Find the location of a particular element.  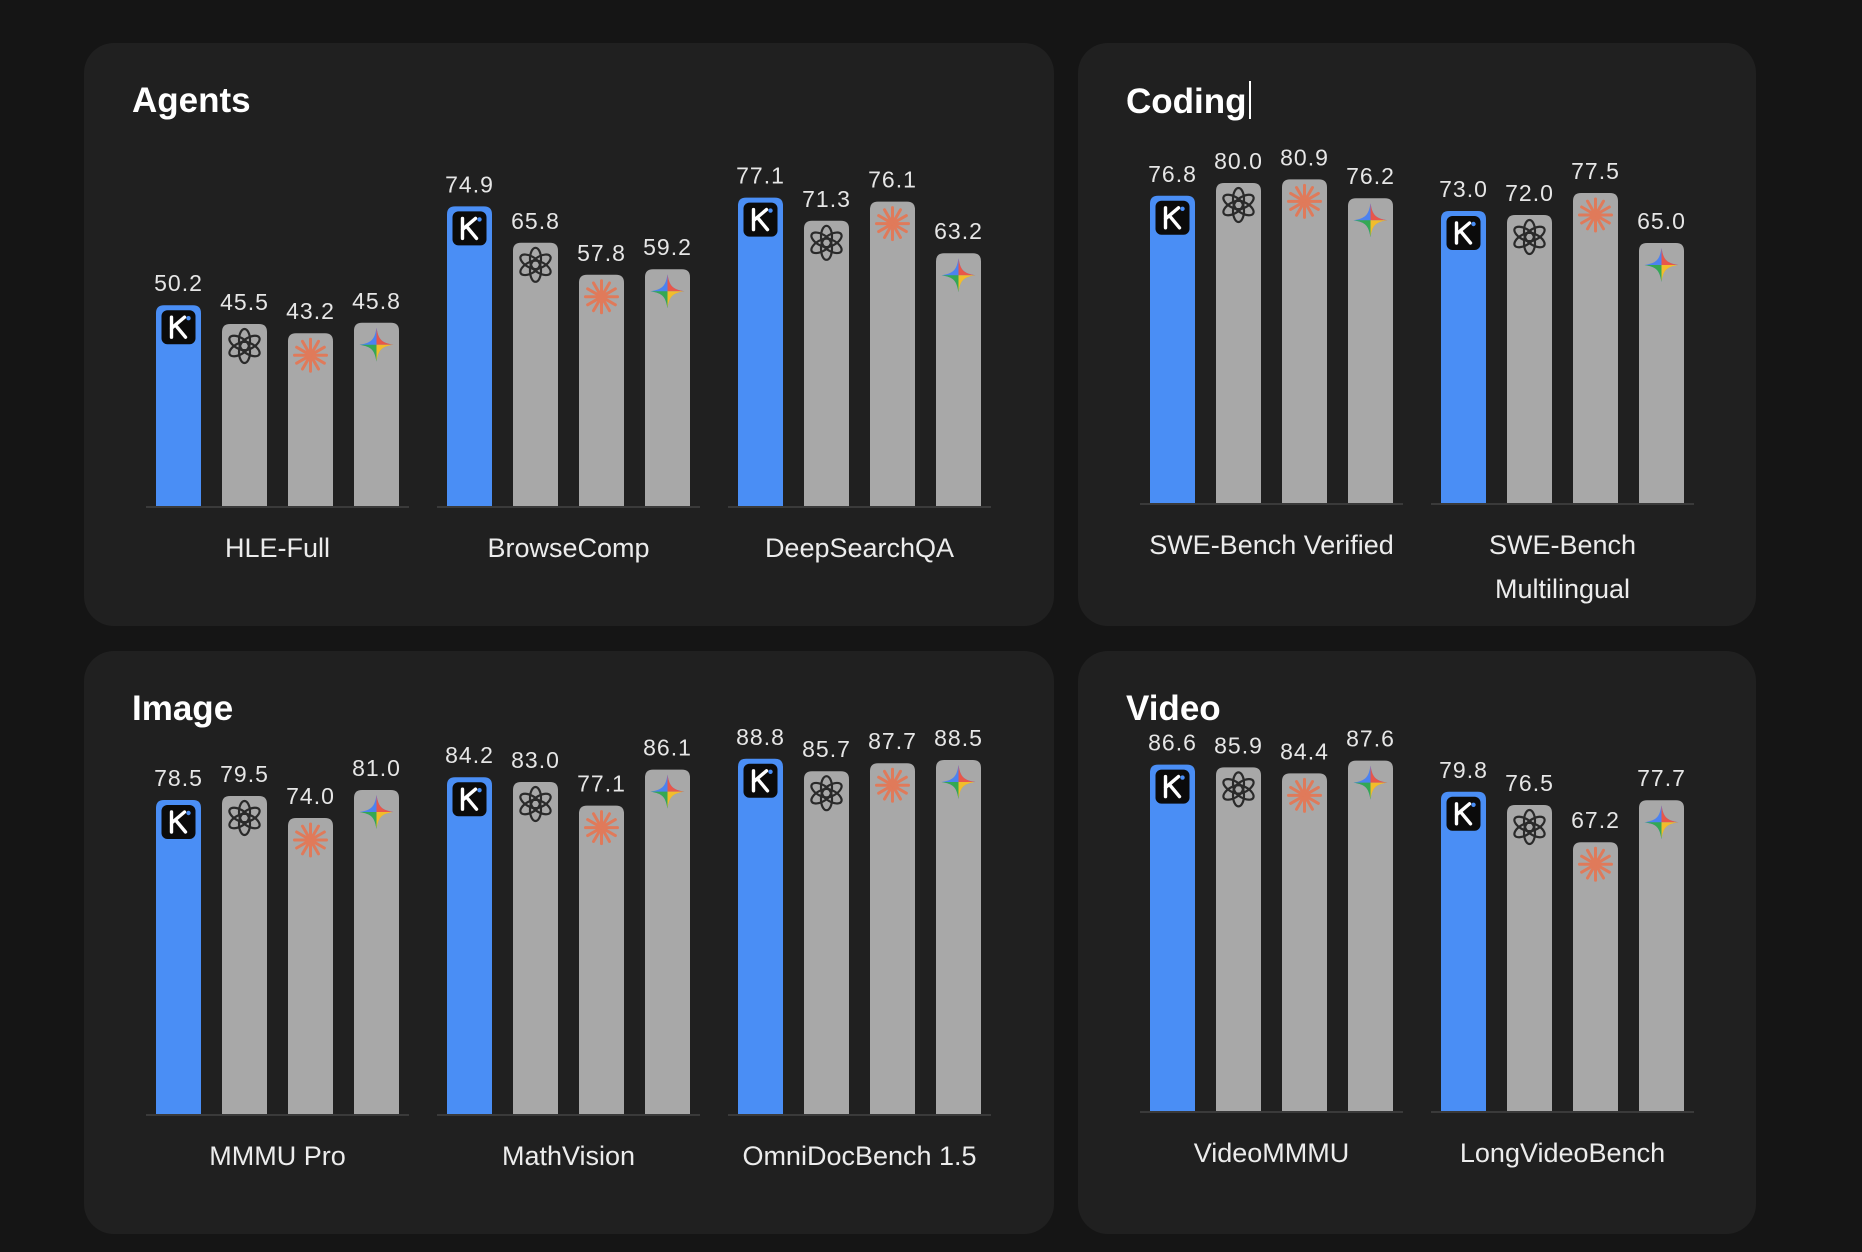

value-label: 63.2 is located at coordinates (958, 231).